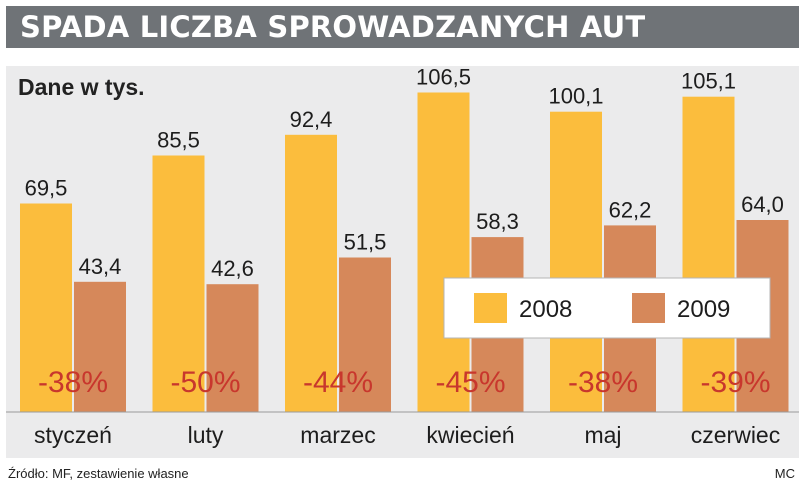 The image size is (805, 490). What do you see at coordinates (648, 308) in the screenshot?
I see `legend-swatch-2009` at bounding box center [648, 308].